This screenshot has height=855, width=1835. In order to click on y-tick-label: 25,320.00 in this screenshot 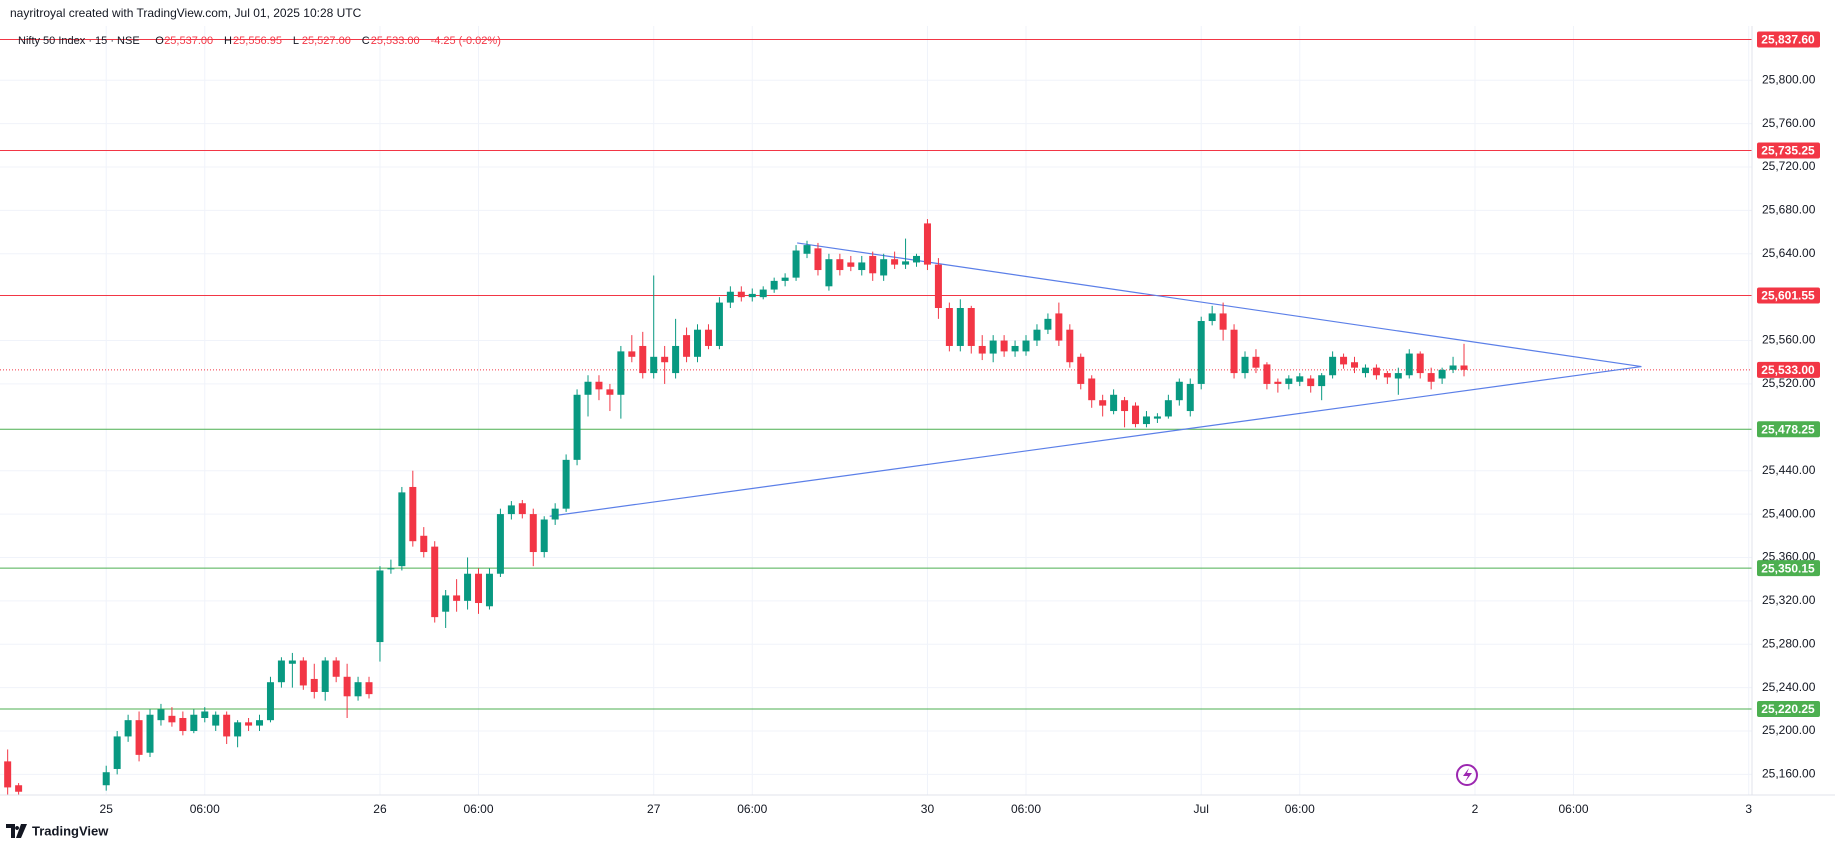, I will do `click(1789, 600)`.